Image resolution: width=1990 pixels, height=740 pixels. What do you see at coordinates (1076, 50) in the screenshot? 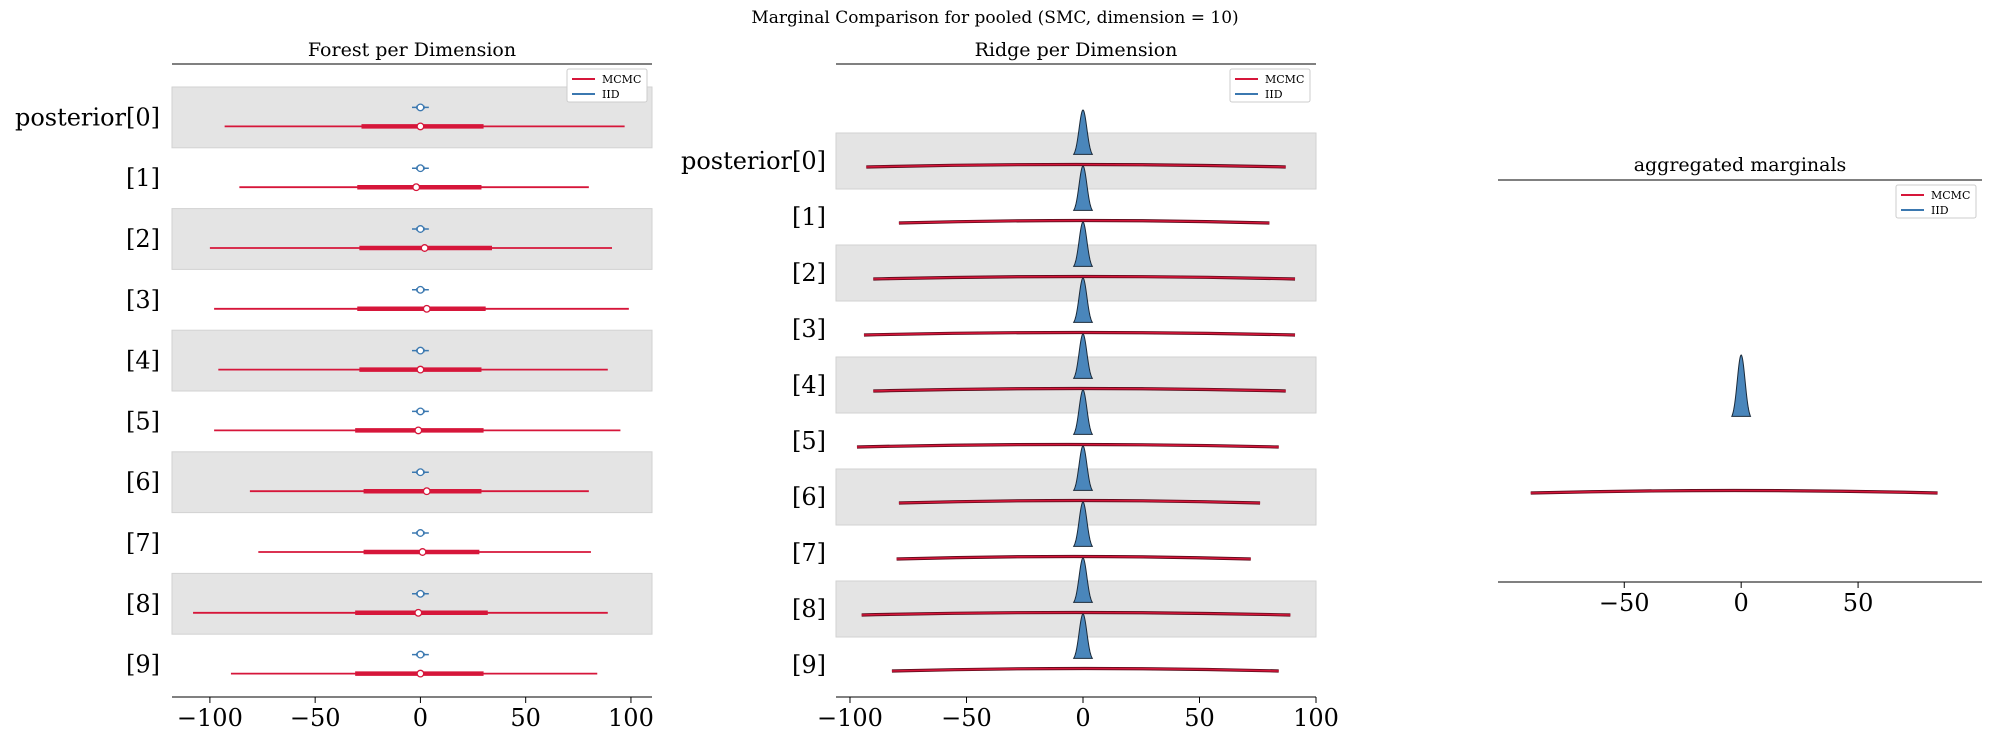
I see `ridge-title: Ridge per Dimension` at bounding box center [1076, 50].